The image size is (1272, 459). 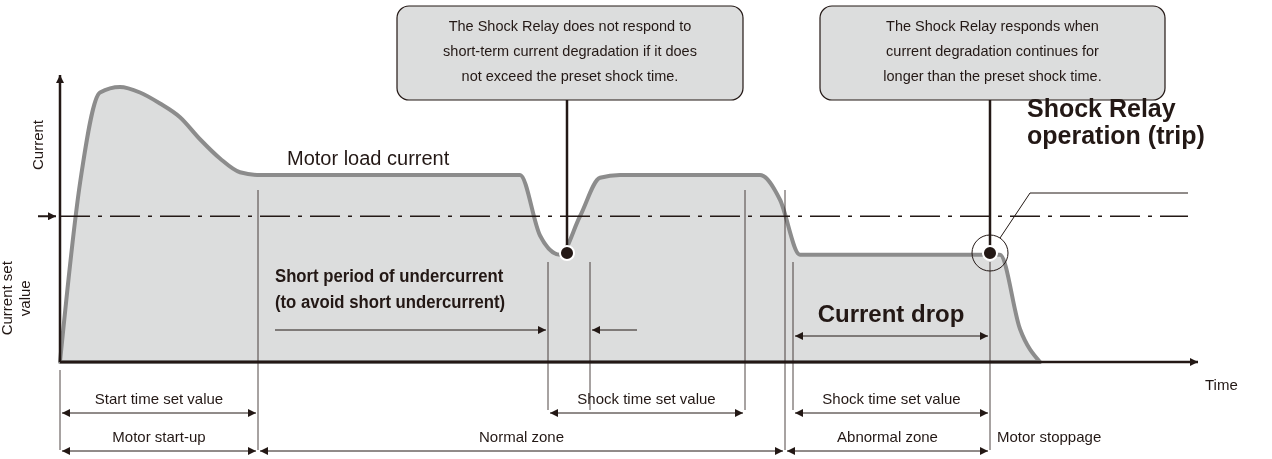 What do you see at coordinates (37, 145) in the screenshot?
I see `y-axis-title: Current` at bounding box center [37, 145].